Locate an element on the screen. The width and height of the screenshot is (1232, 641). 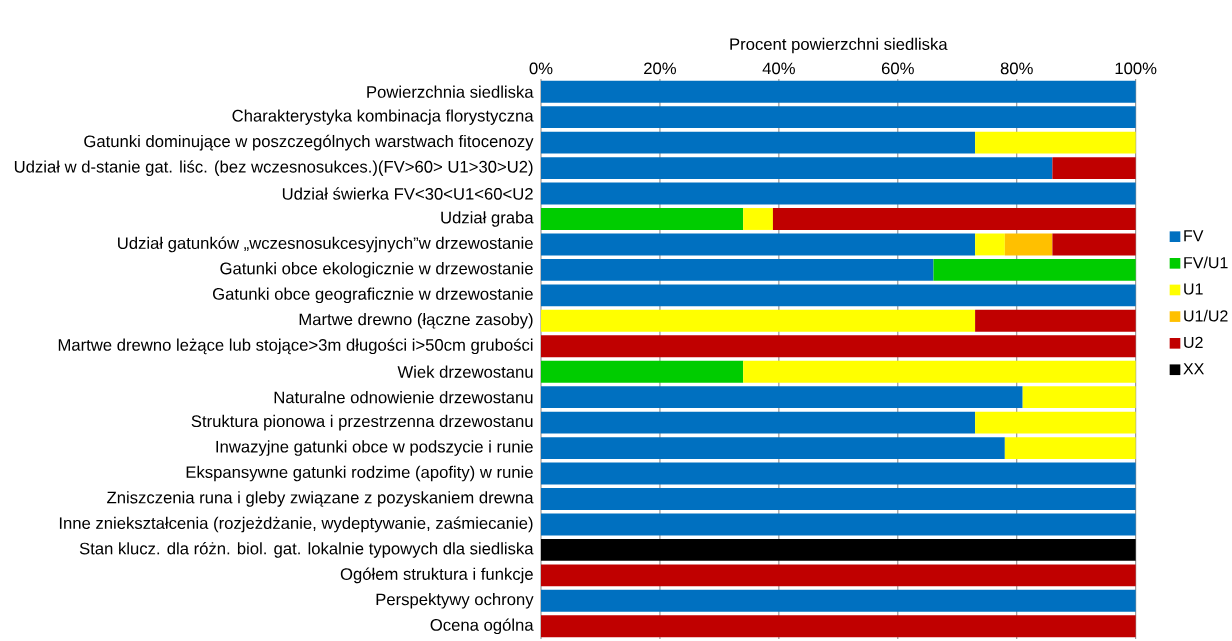
y-tick-label: Ekspansywne gatunki rodzime (apofity) w runie is located at coordinates (359, 473).